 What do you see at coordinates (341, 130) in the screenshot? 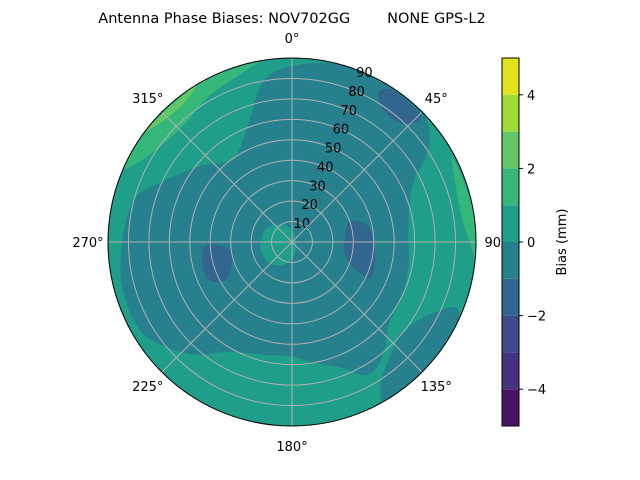
I see `r-tick-label: 60` at bounding box center [341, 130].